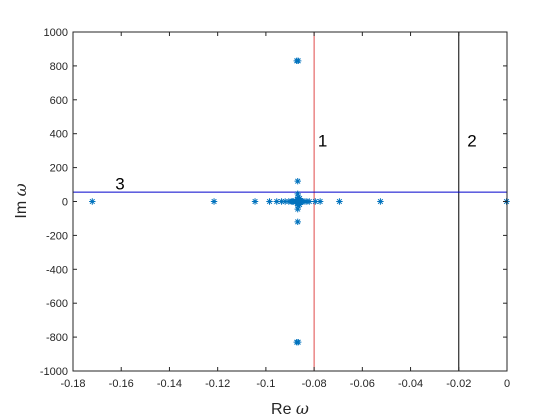  I want to click on y-tick-label: 600, so click(59, 101).